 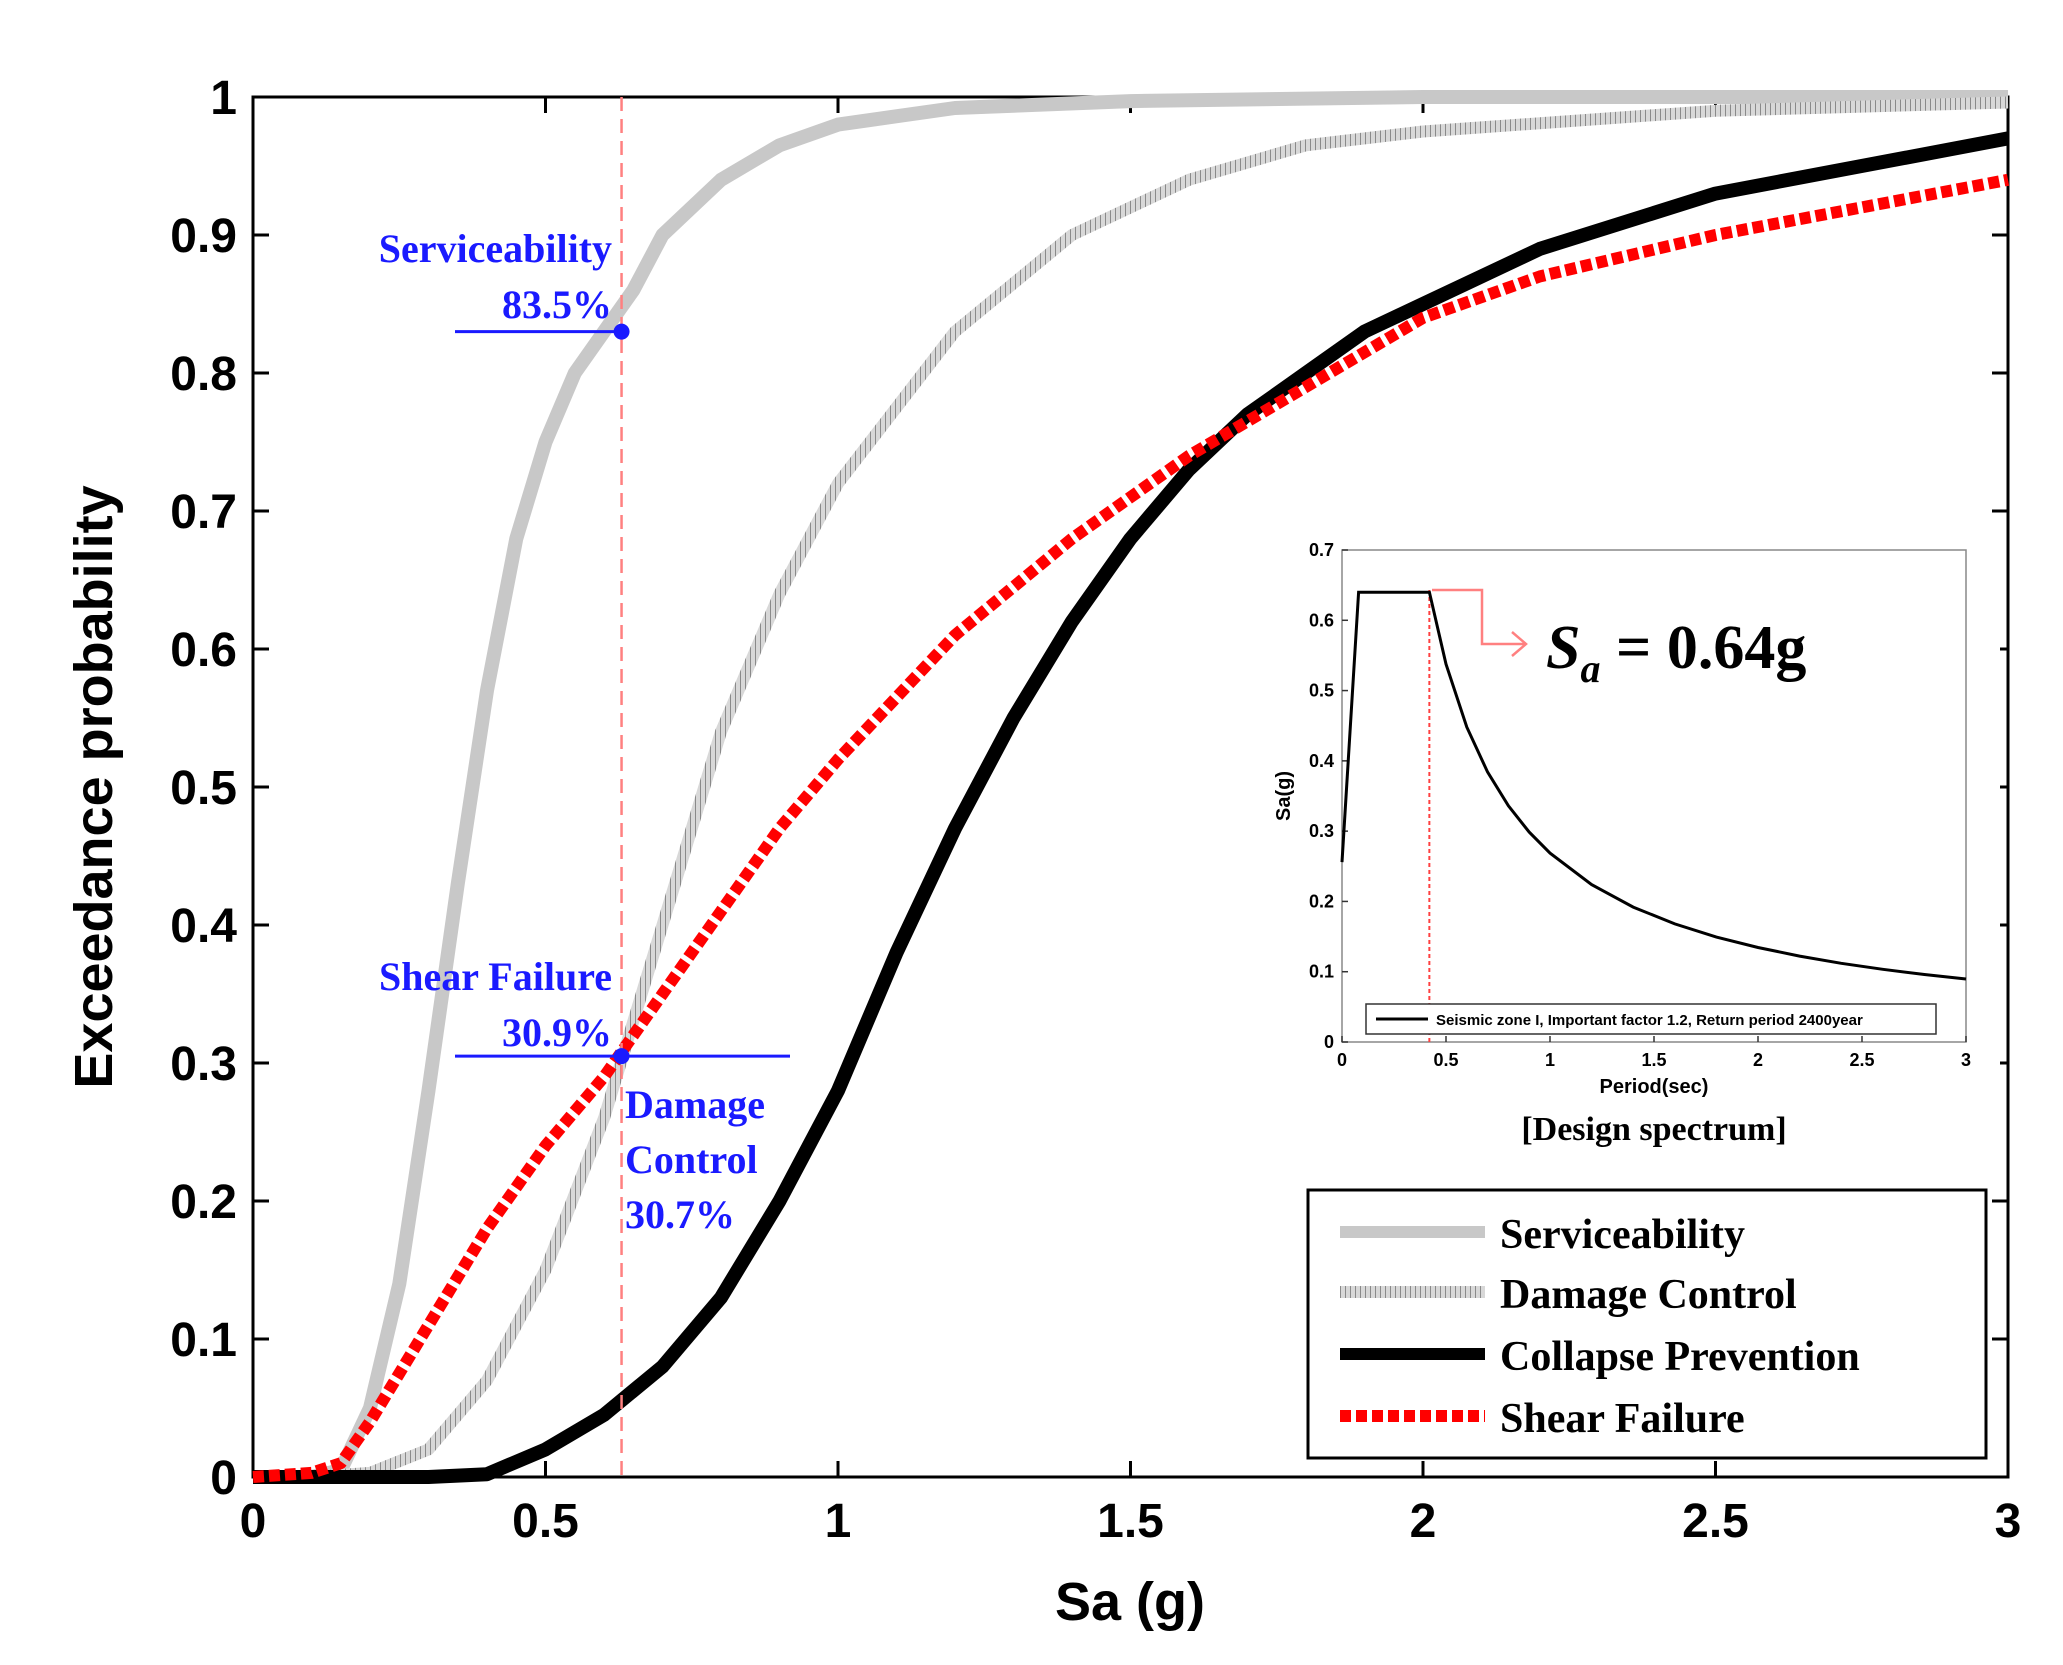 What do you see at coordinates (1622, 1235) in the screenshot?
I see `legend-label-serviceability: Serviceability` at bounding box center [1622, 1235].